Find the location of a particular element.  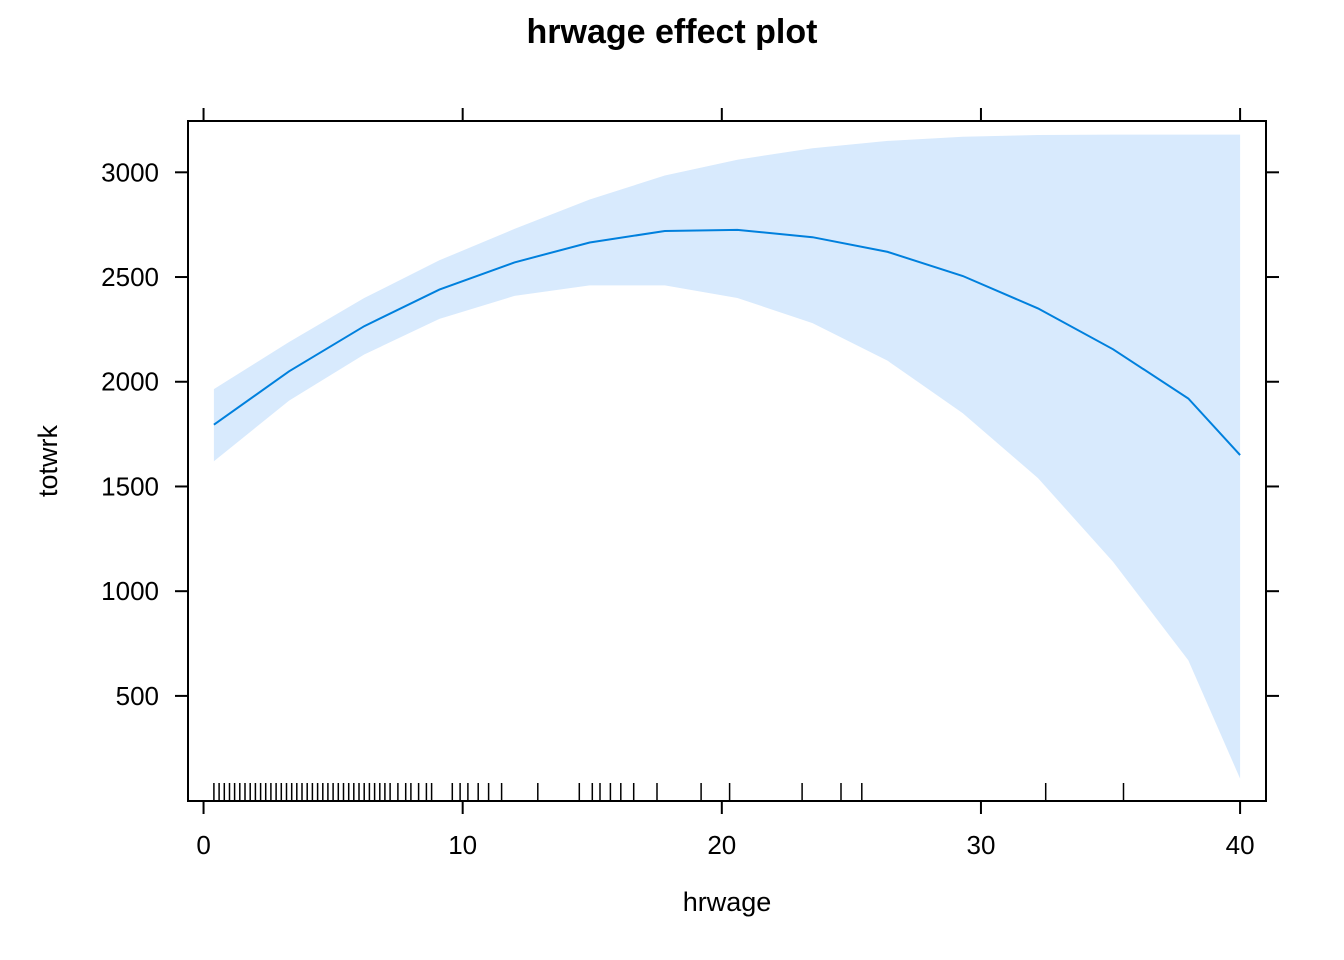

rug-layer is located at coordinates (669, 791).